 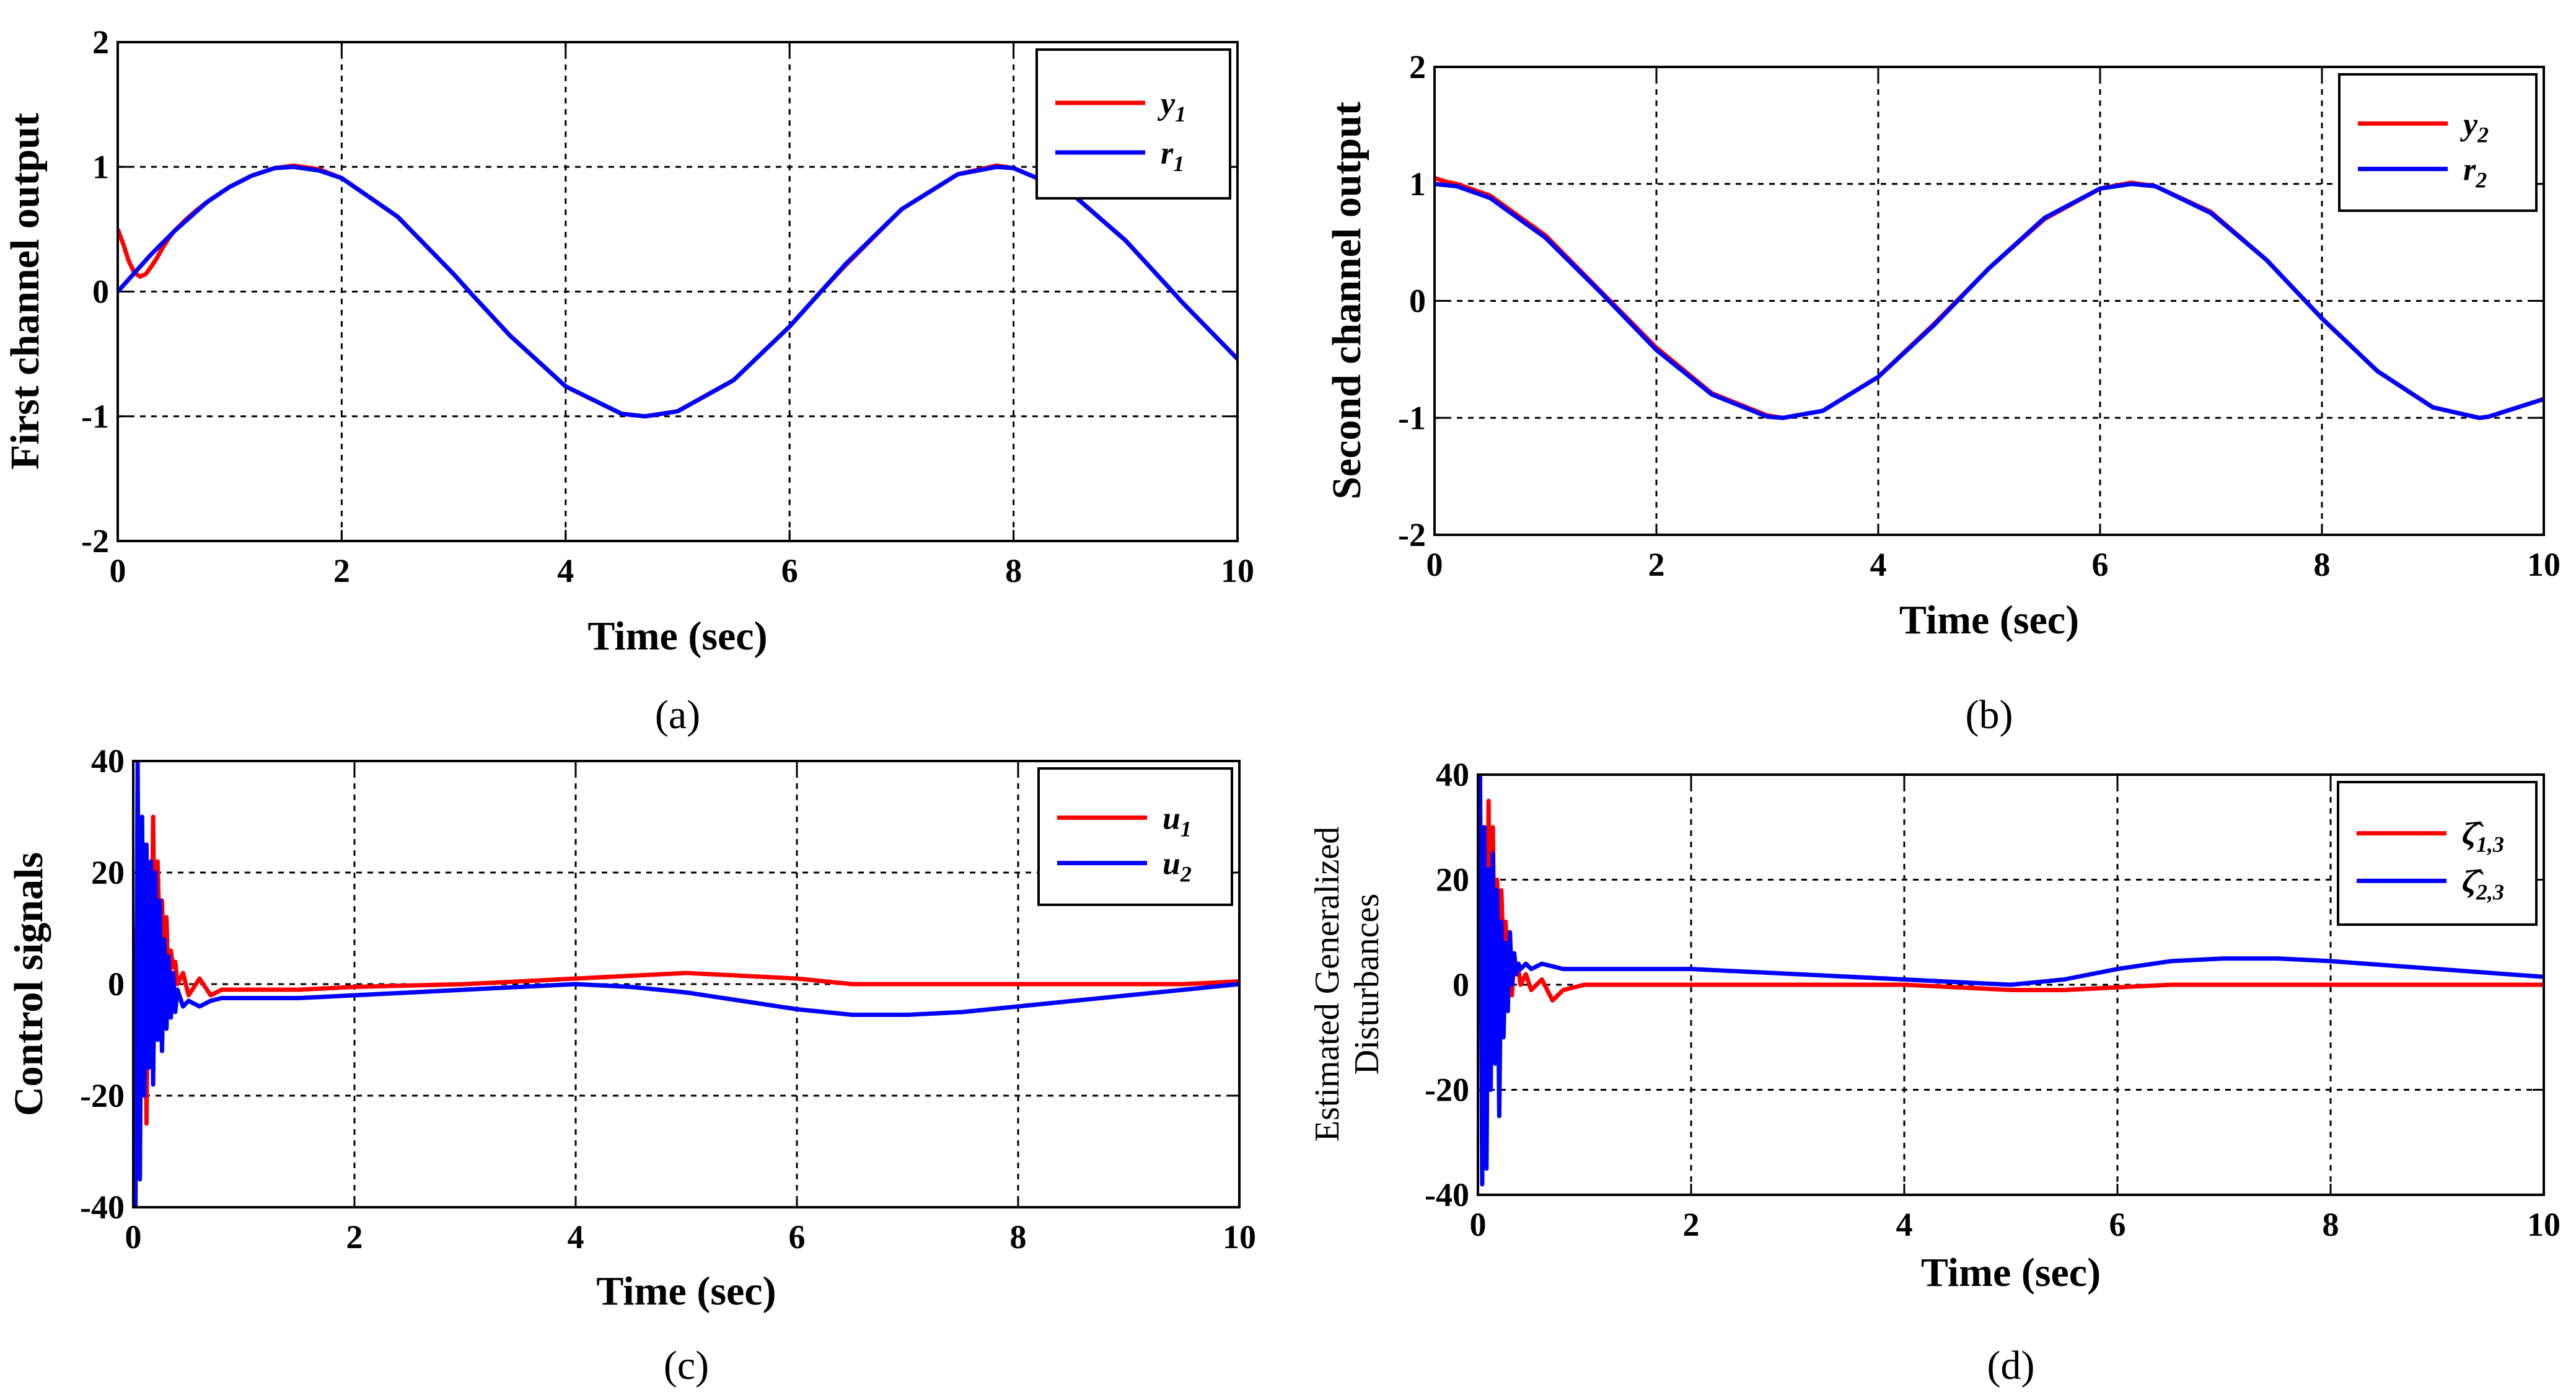 I want to click on legend: ζ̂1,3ζ̂2,3, so click(x=2438, y=853).